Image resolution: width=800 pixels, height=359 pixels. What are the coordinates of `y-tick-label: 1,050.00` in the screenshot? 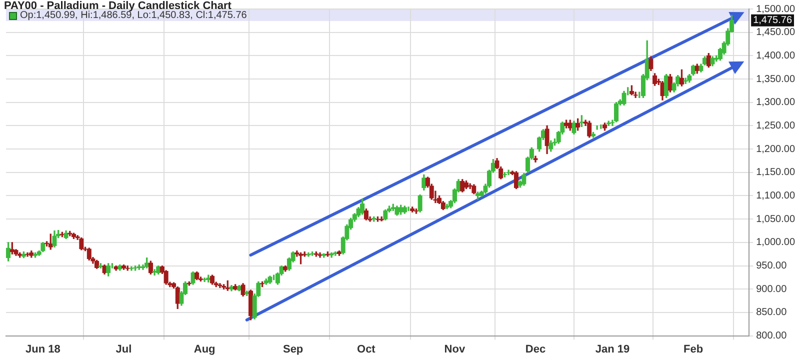 It's located at (776, 219).